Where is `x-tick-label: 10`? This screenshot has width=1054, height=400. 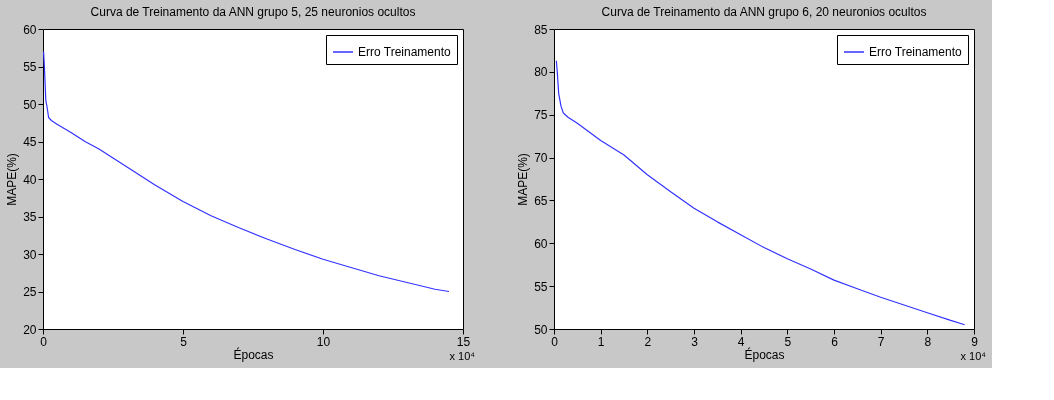 x-tick-label: 10 is located at coordinates (323, 341).